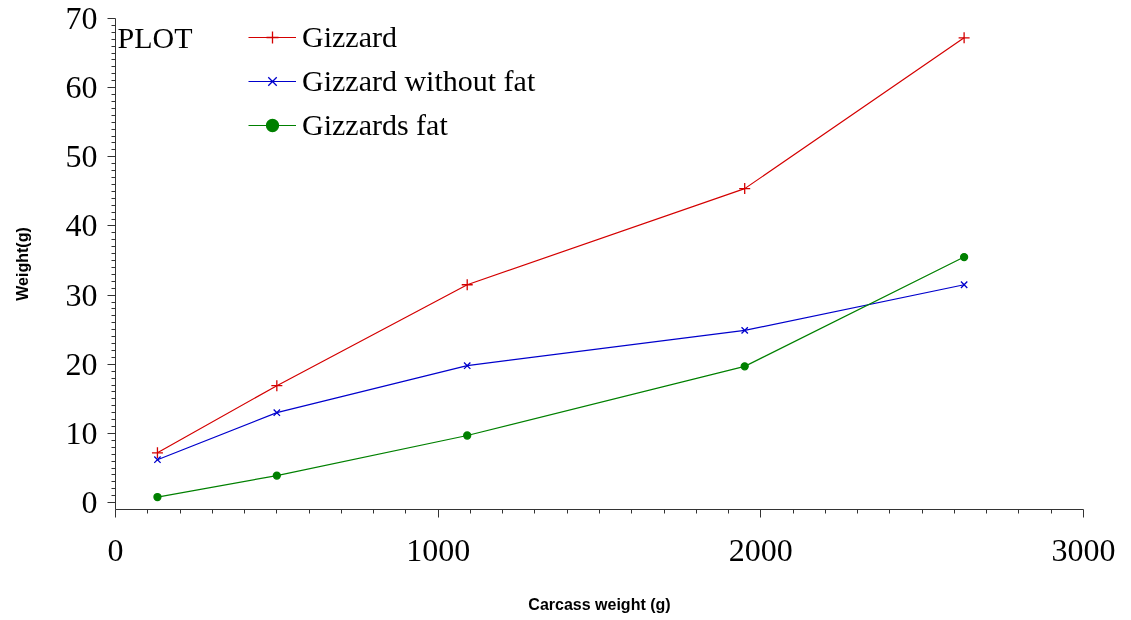  I want to click on x-tick-label: 0, so click(115, 549).